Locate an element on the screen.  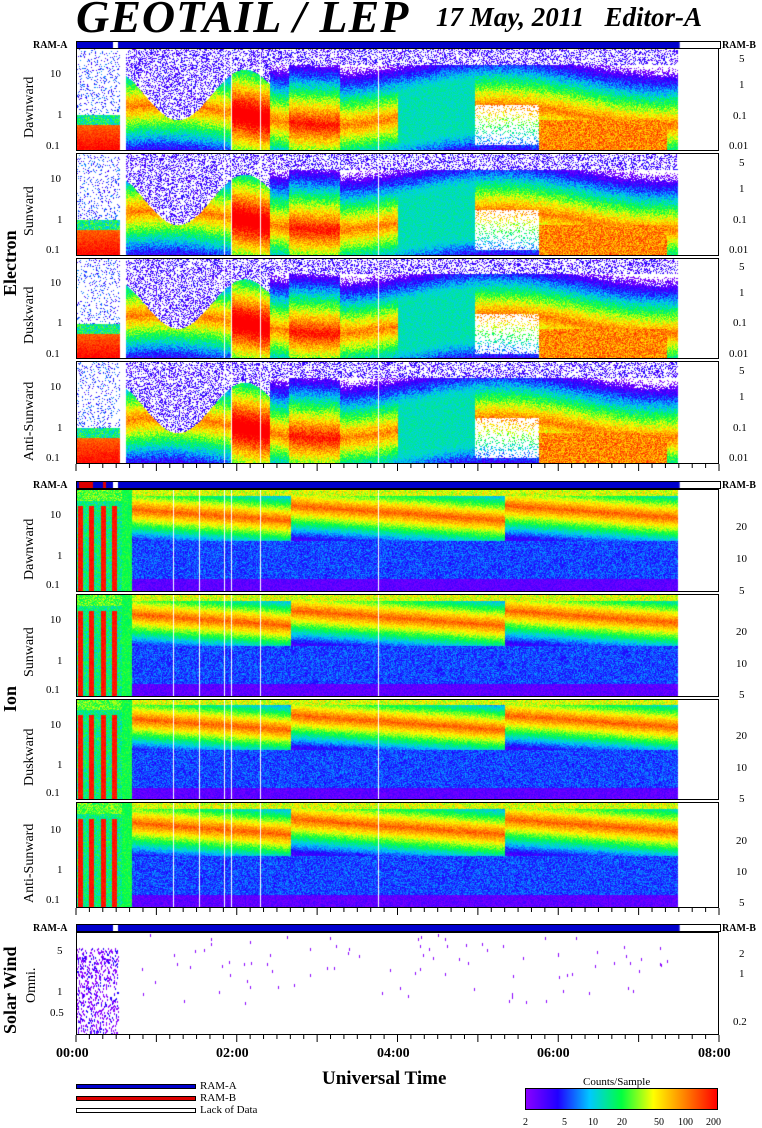
rtick-e3-01: 0.1 is located at coordinates (740, 323).